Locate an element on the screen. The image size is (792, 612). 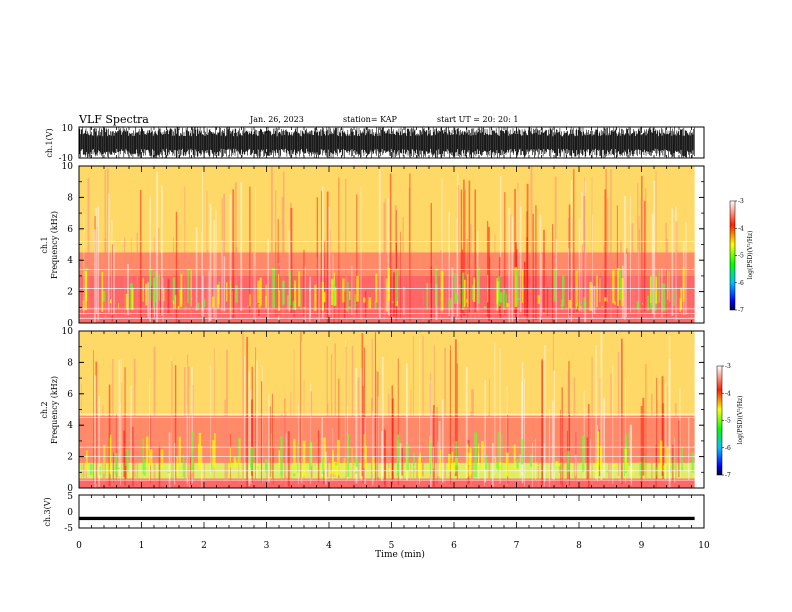
ch2-colorbar-tick-label: -7 is located at coordinates (728, 475).